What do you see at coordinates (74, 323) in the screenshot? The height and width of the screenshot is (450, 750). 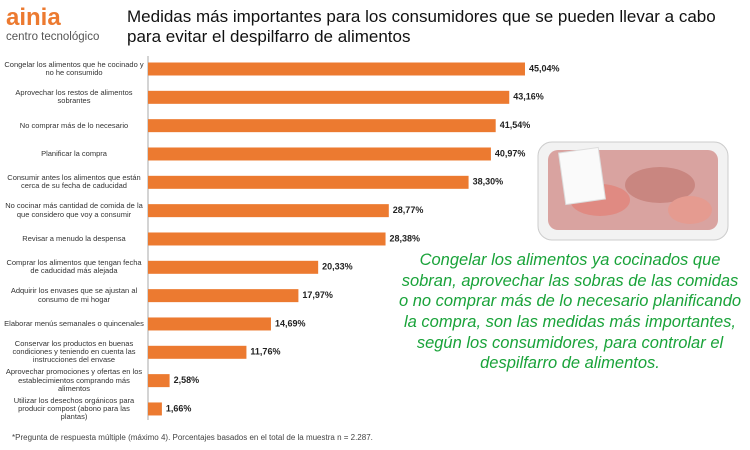 I see `category-label: Elaborar menús semanales o quincenales` at bounding box center [74, 323].